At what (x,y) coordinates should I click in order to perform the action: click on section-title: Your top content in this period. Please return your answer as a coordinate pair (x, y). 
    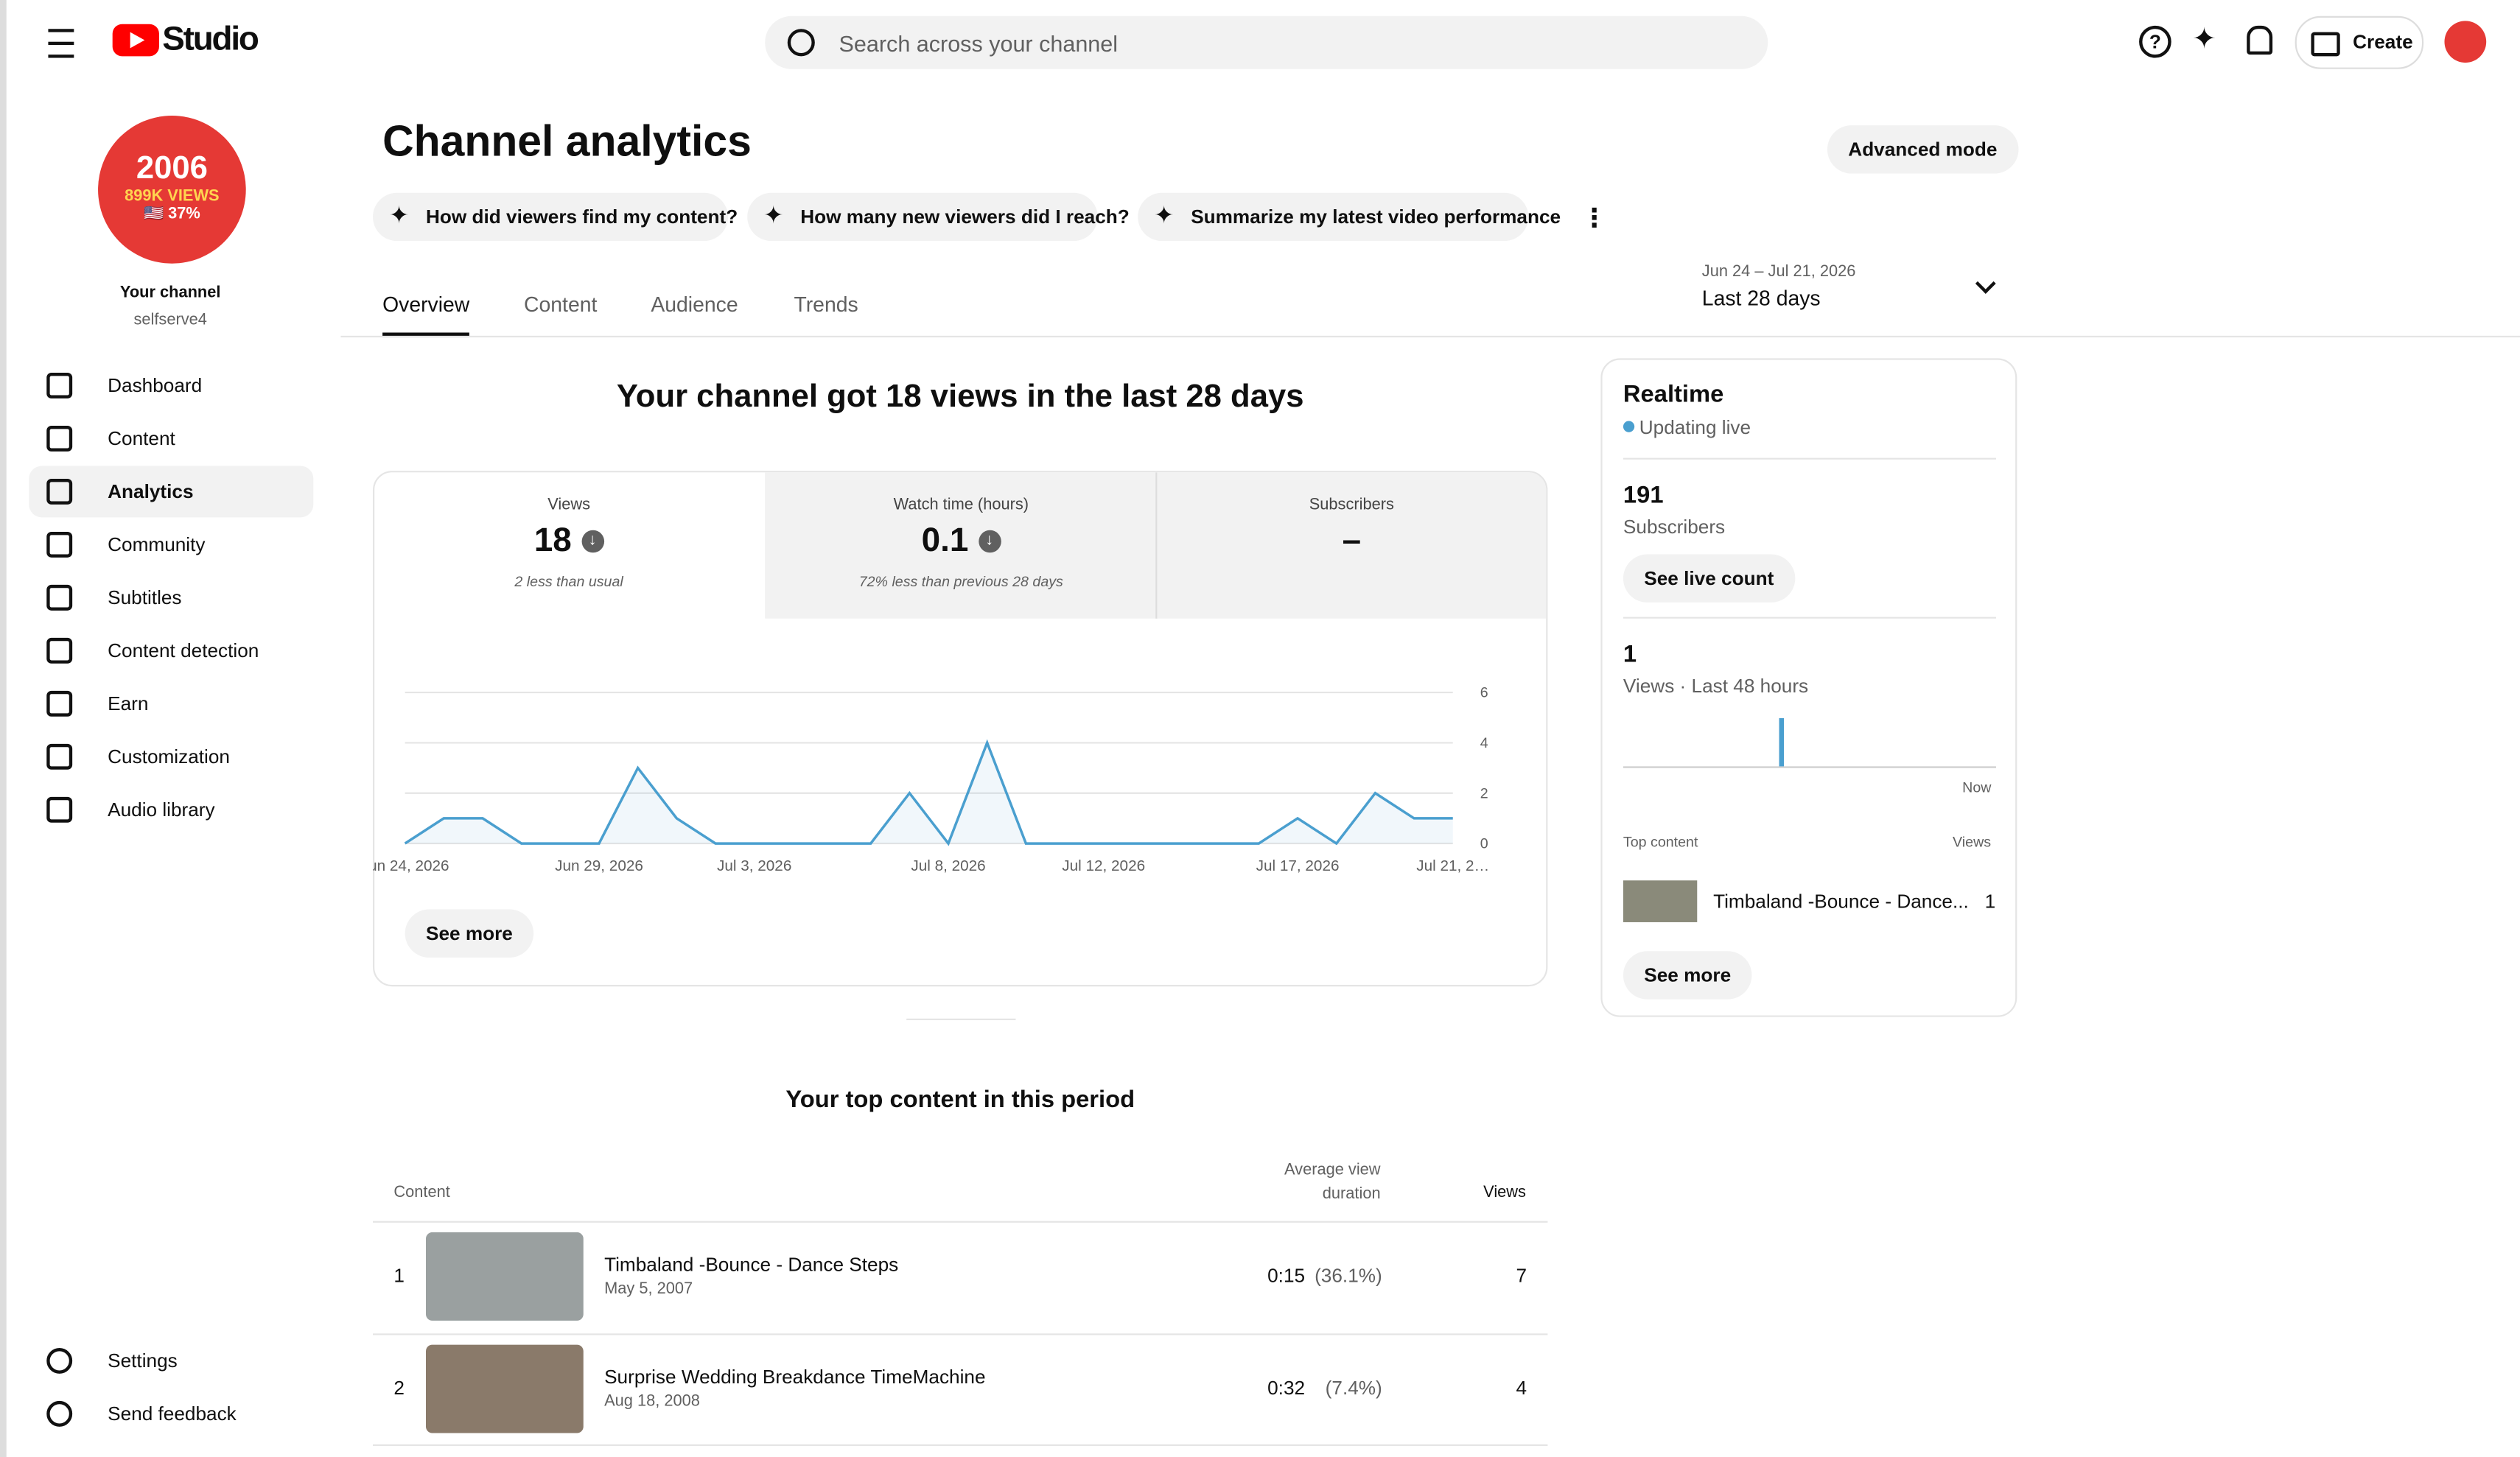
    Looking at the image, I should click on (960, 1100).